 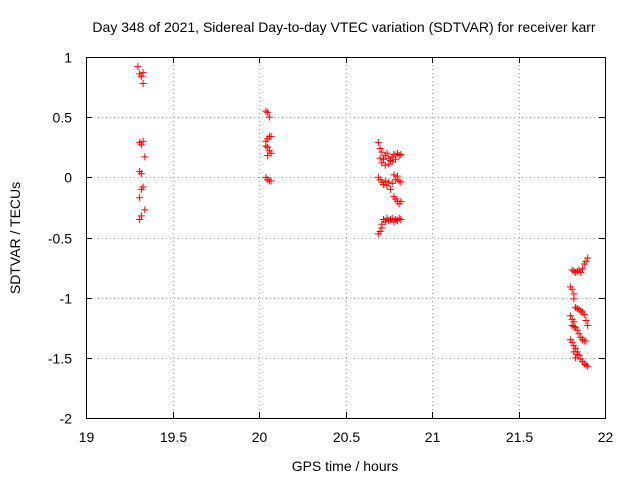 I want to click on x-tick-label: 19, so click(x=87, y=437).